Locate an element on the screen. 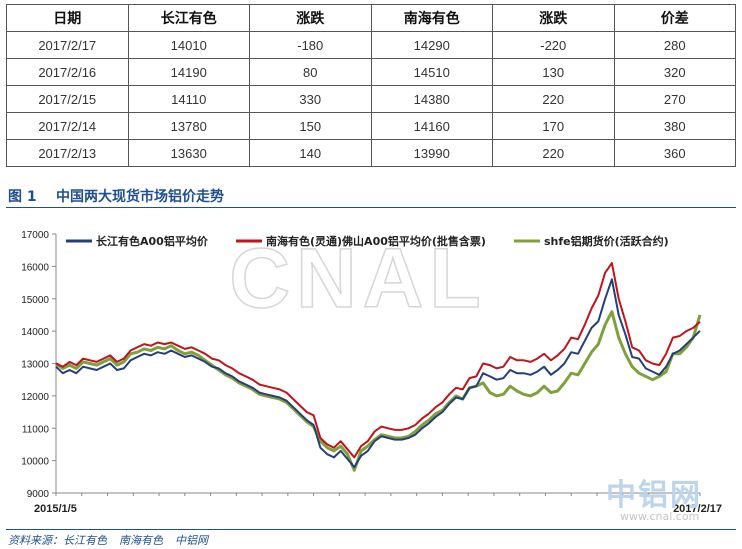 The width and height of the screenshot is (742, 549). cell-change: 130 is located at coordinates (553, 72).